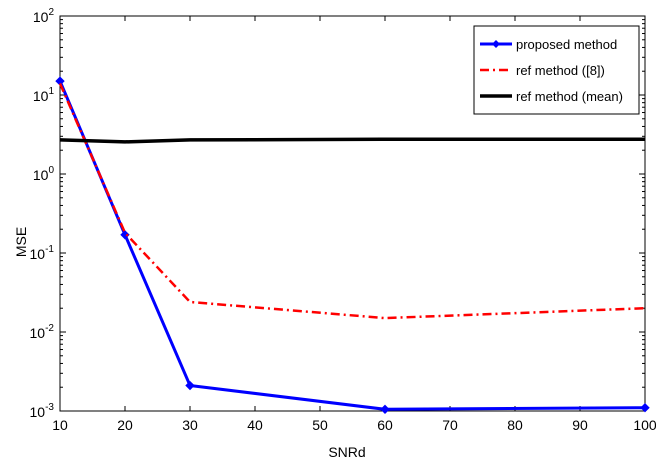 Image resolution: width=656 pixels, height=466 pixels. I want to click on y-tick-label: 10¹, so click(44, 95).